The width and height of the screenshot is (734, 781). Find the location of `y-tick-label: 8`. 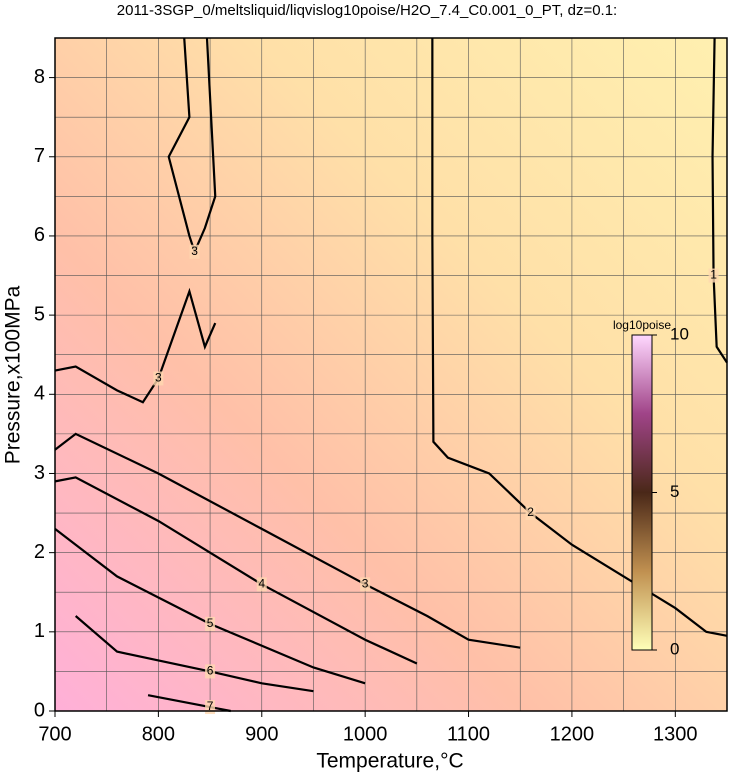

y-tick-label: 8 is located at coordinates (39, 77).